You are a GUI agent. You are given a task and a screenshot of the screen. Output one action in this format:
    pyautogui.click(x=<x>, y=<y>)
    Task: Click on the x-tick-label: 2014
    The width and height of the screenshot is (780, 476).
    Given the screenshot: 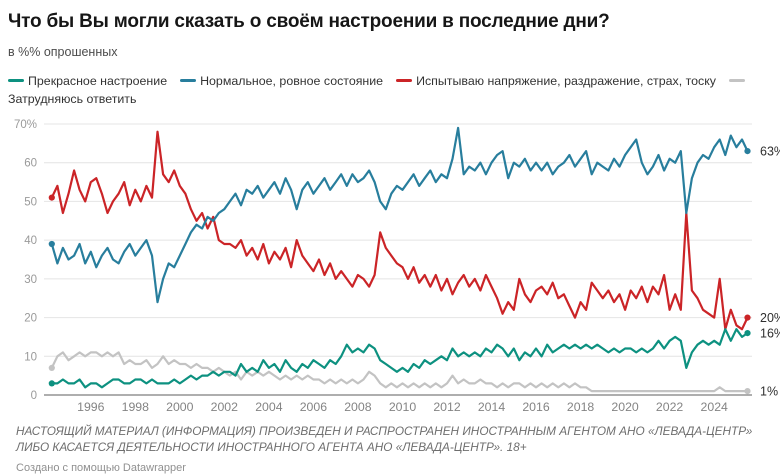 What is the action you would take?
    pyautogui.click(x=492, y=407)
    